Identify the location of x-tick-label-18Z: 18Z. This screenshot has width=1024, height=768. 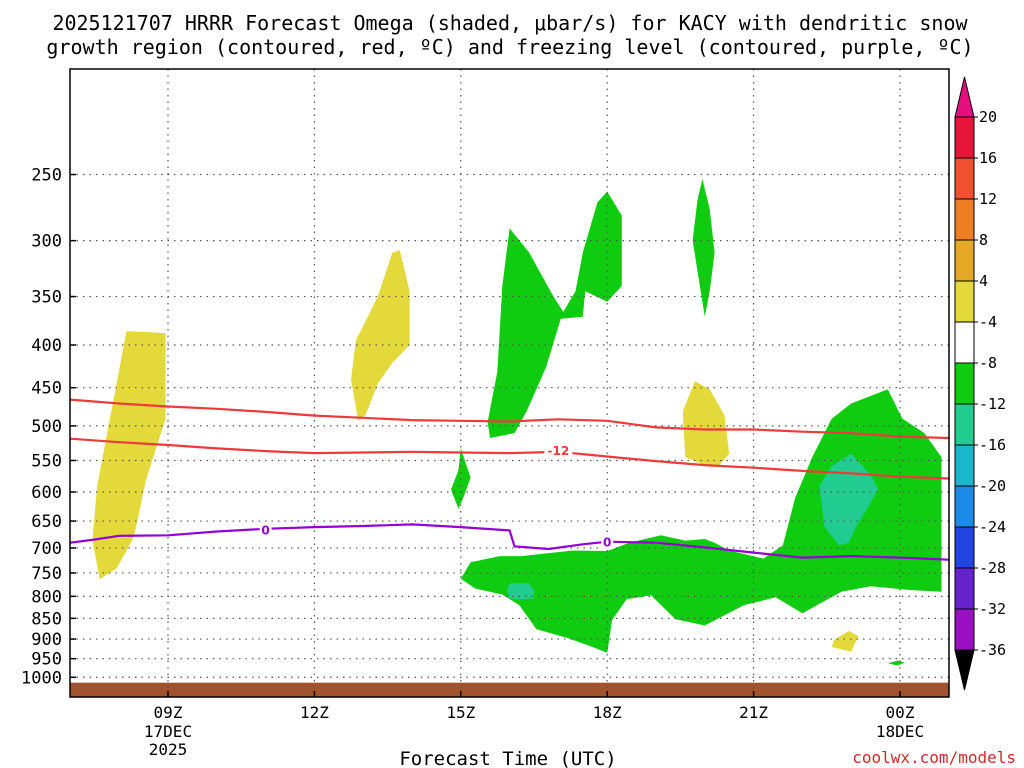
(607, 712).